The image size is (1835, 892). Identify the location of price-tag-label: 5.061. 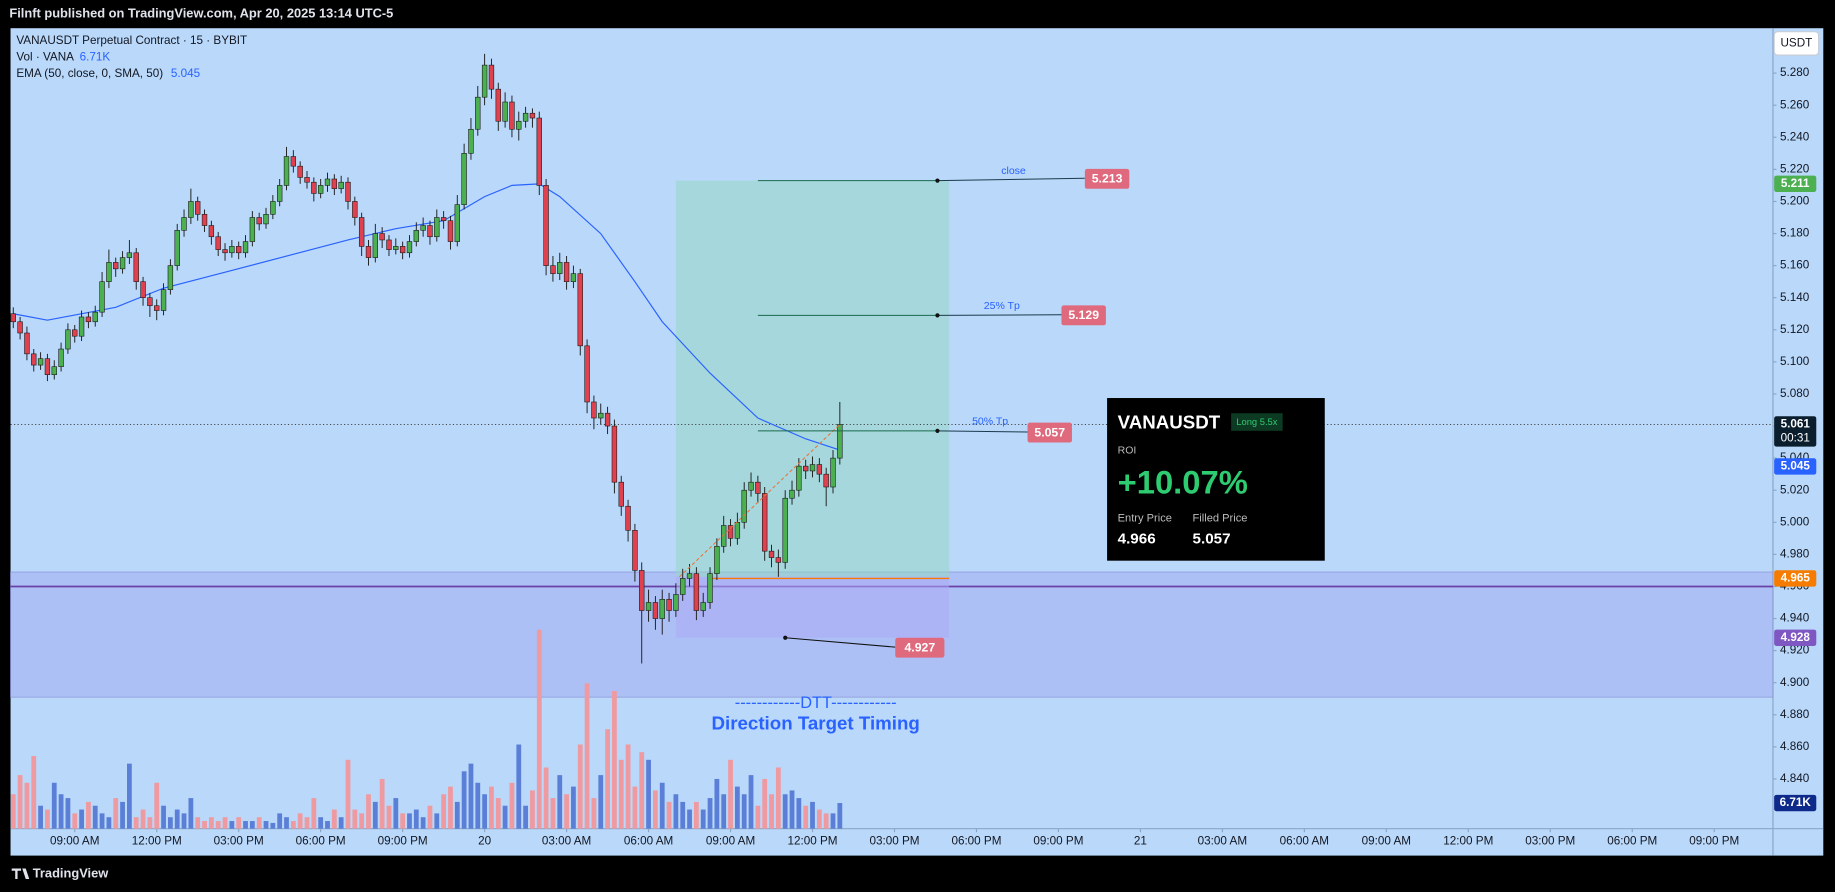
(1796, 424).